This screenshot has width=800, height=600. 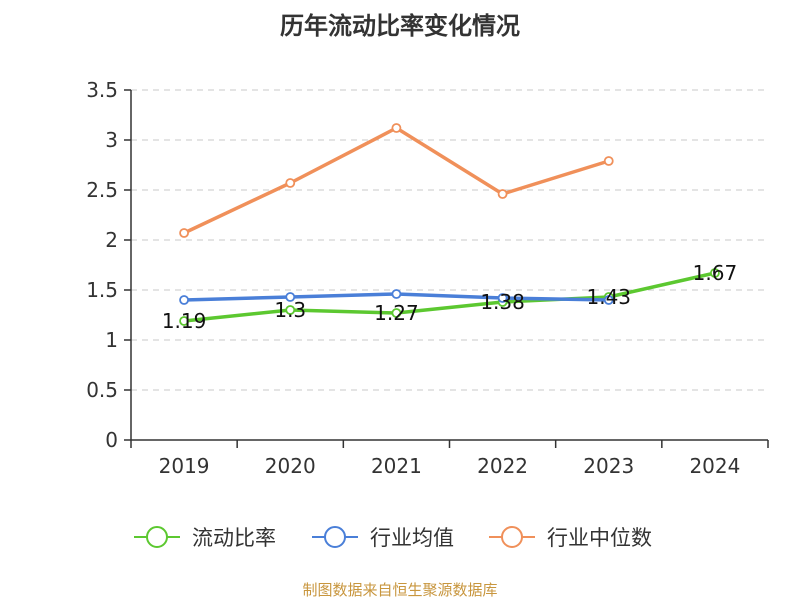 I want to click on x-tick-label: 2019, so click(x=184, y=466).